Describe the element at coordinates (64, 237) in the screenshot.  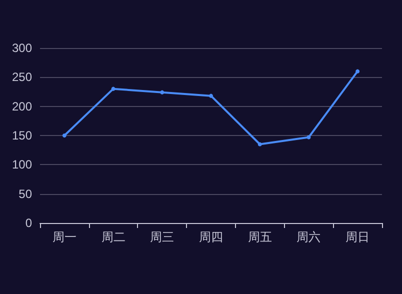
I see `x-tick-label: 周一` at that location.